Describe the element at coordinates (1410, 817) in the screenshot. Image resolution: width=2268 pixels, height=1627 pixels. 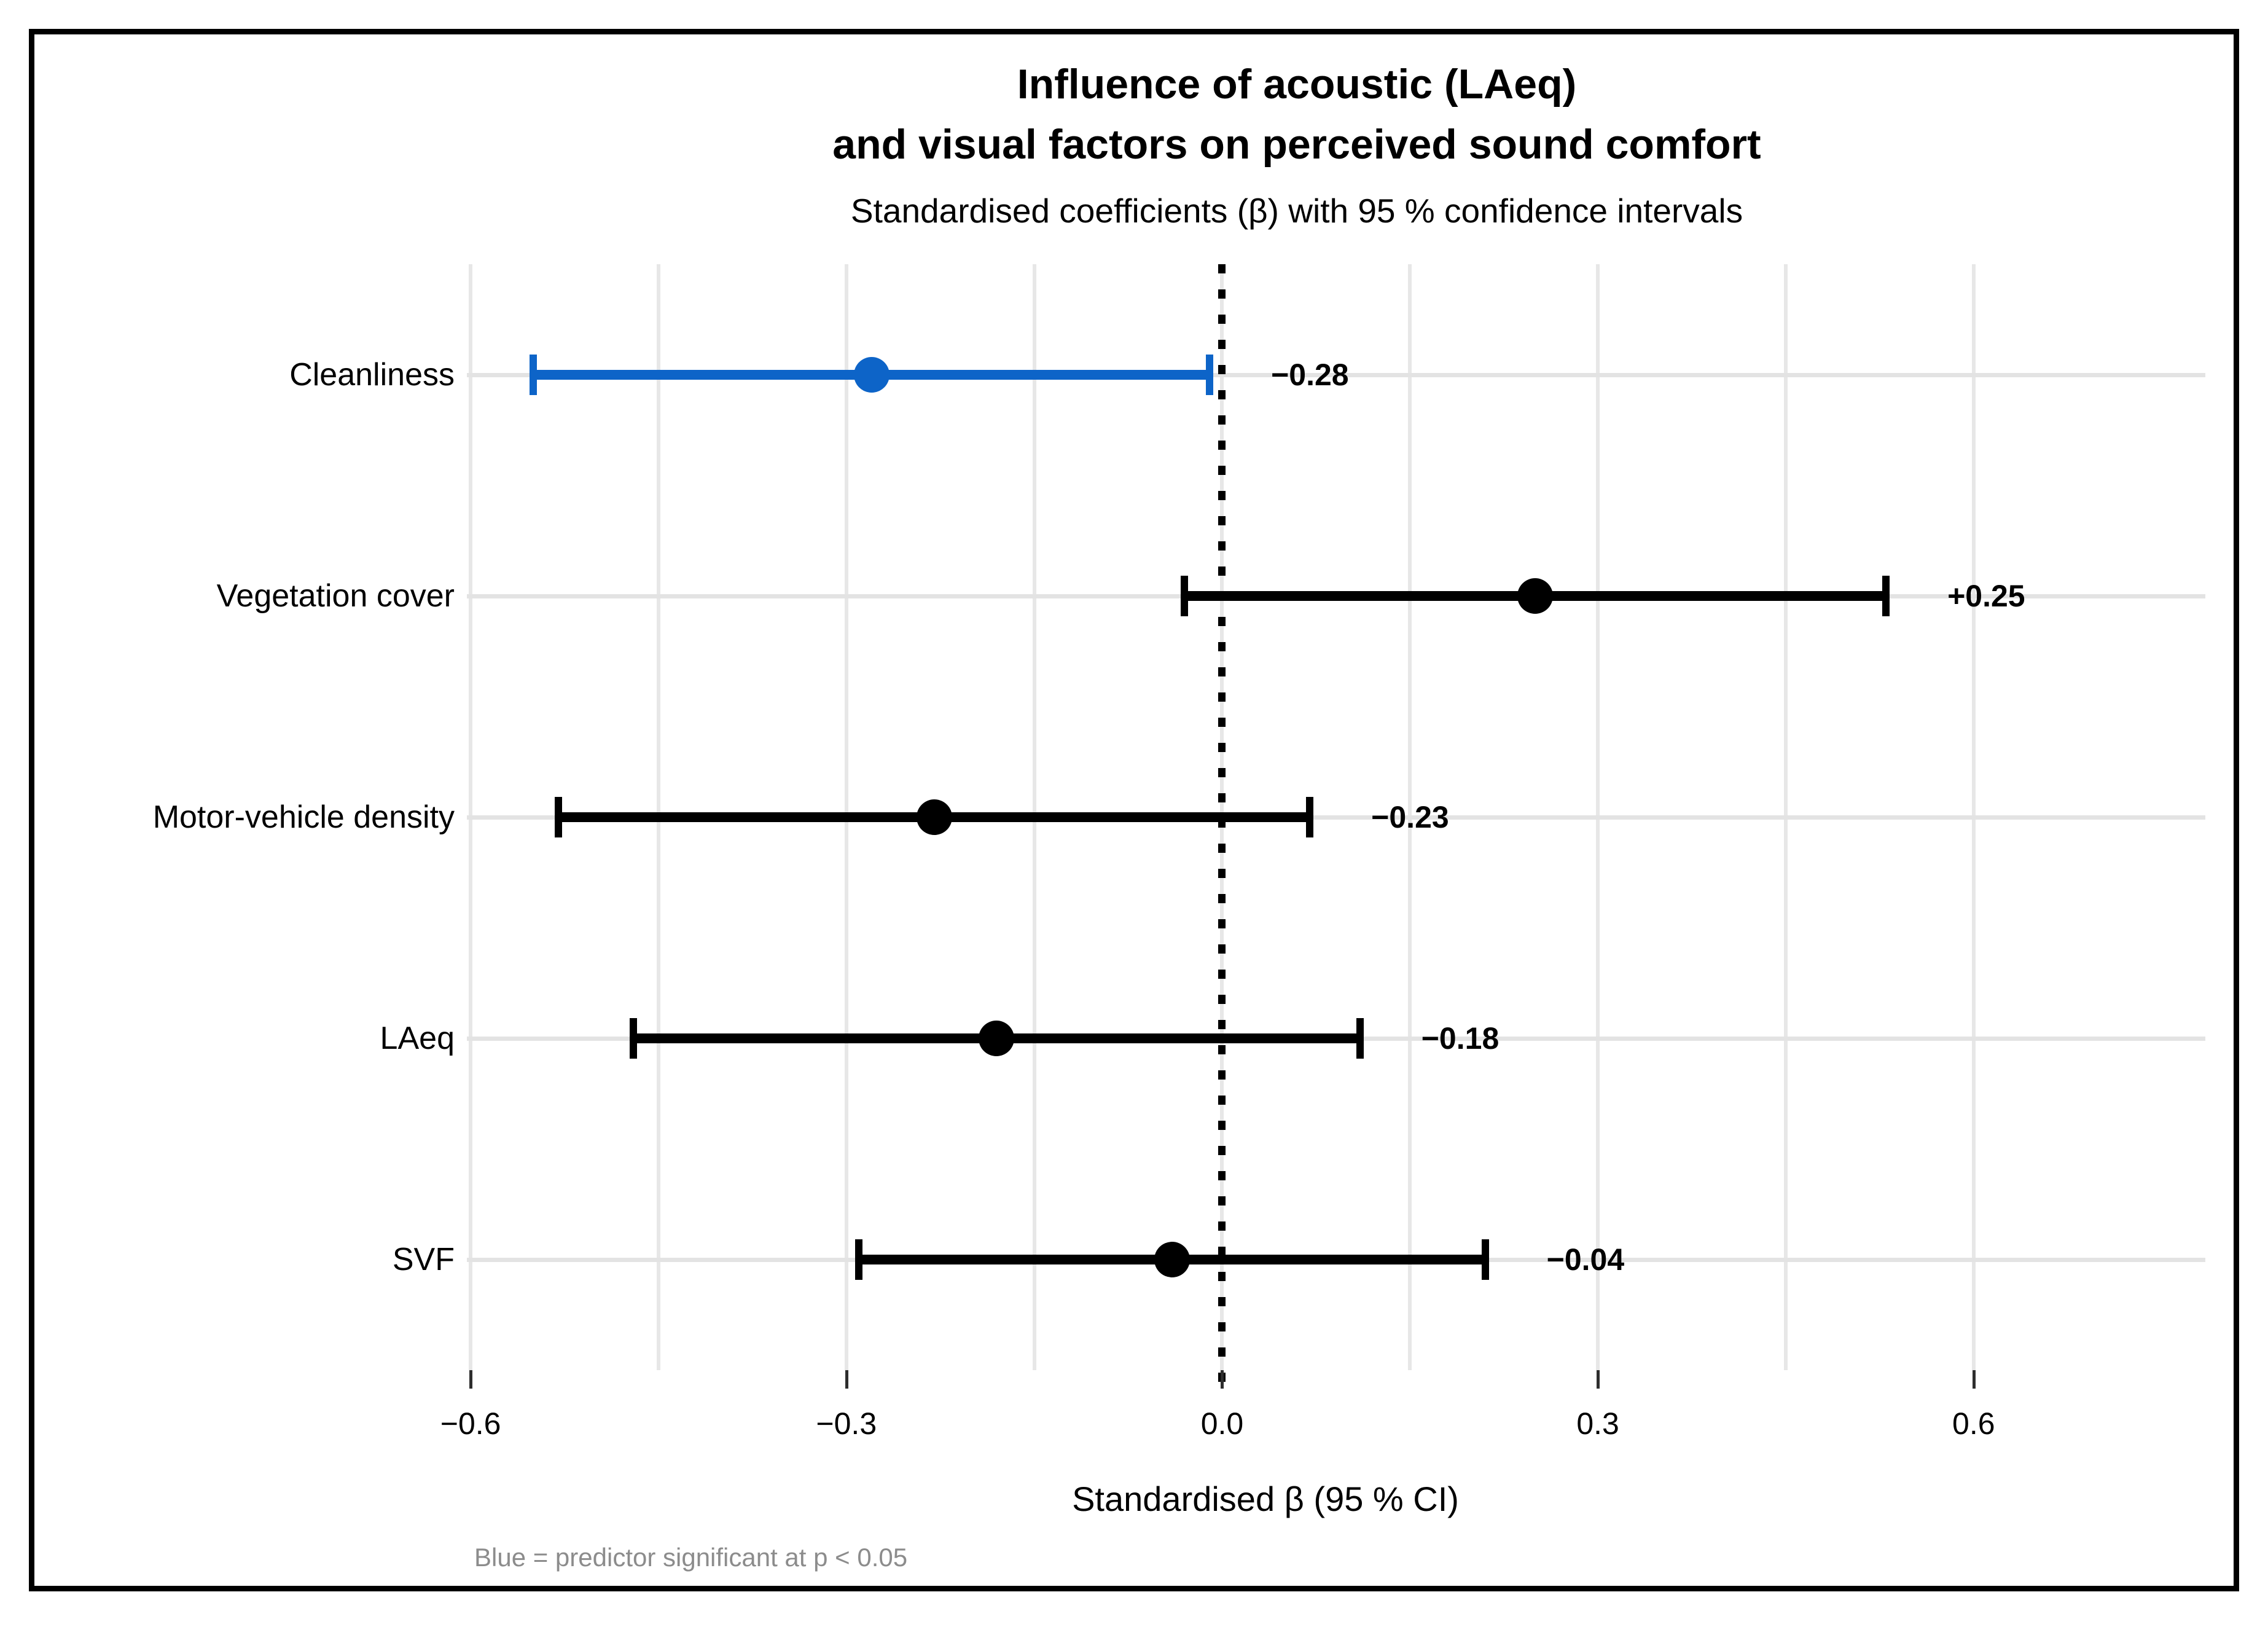
I see `beta-value-label: −0.23` at that location.